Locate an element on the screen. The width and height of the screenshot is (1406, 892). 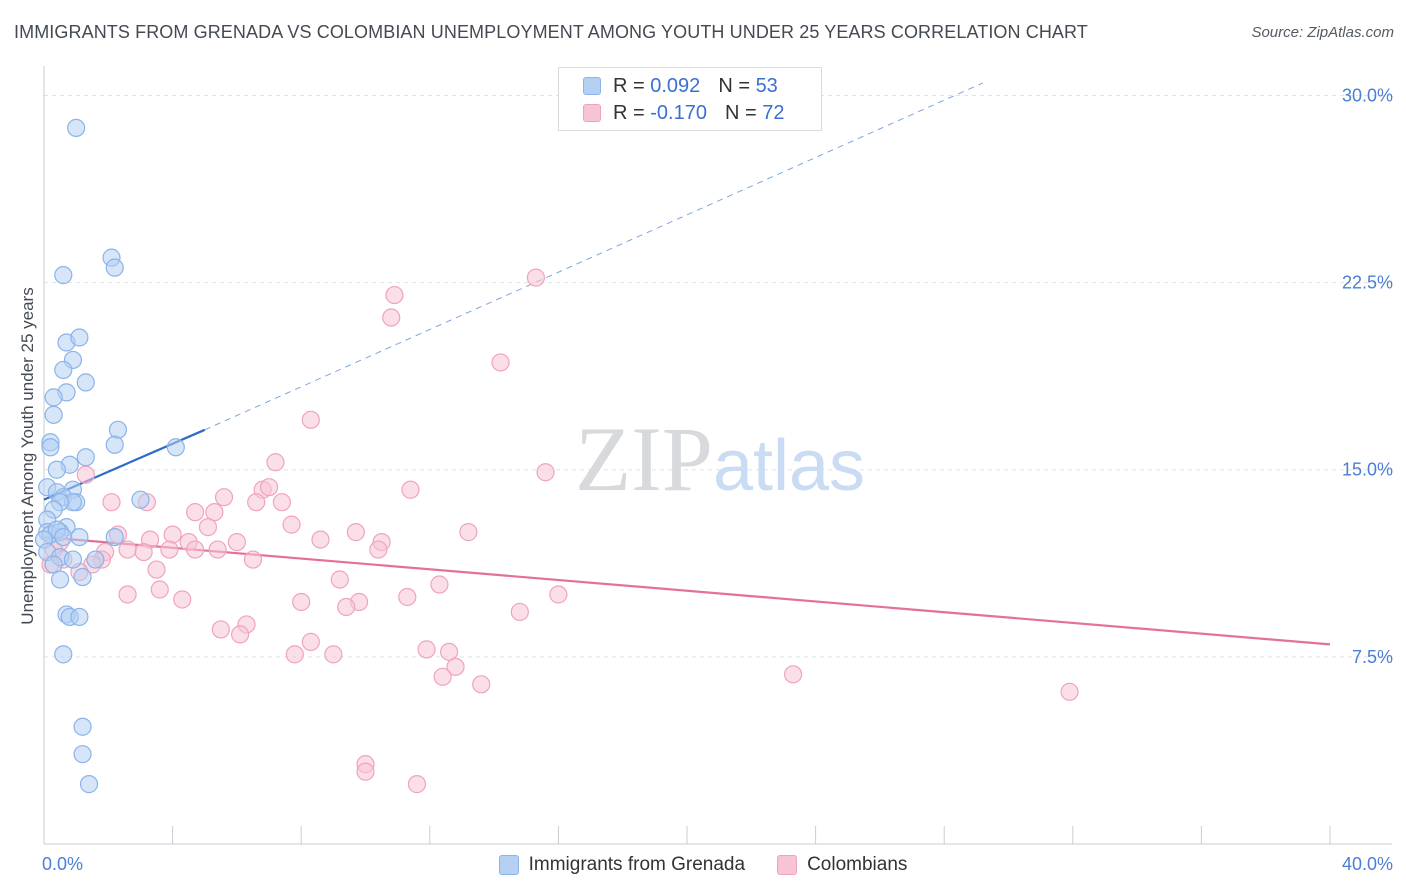
legend-row-colombians: R = -0.170 N = 72 is located at coordinates (683, 113).